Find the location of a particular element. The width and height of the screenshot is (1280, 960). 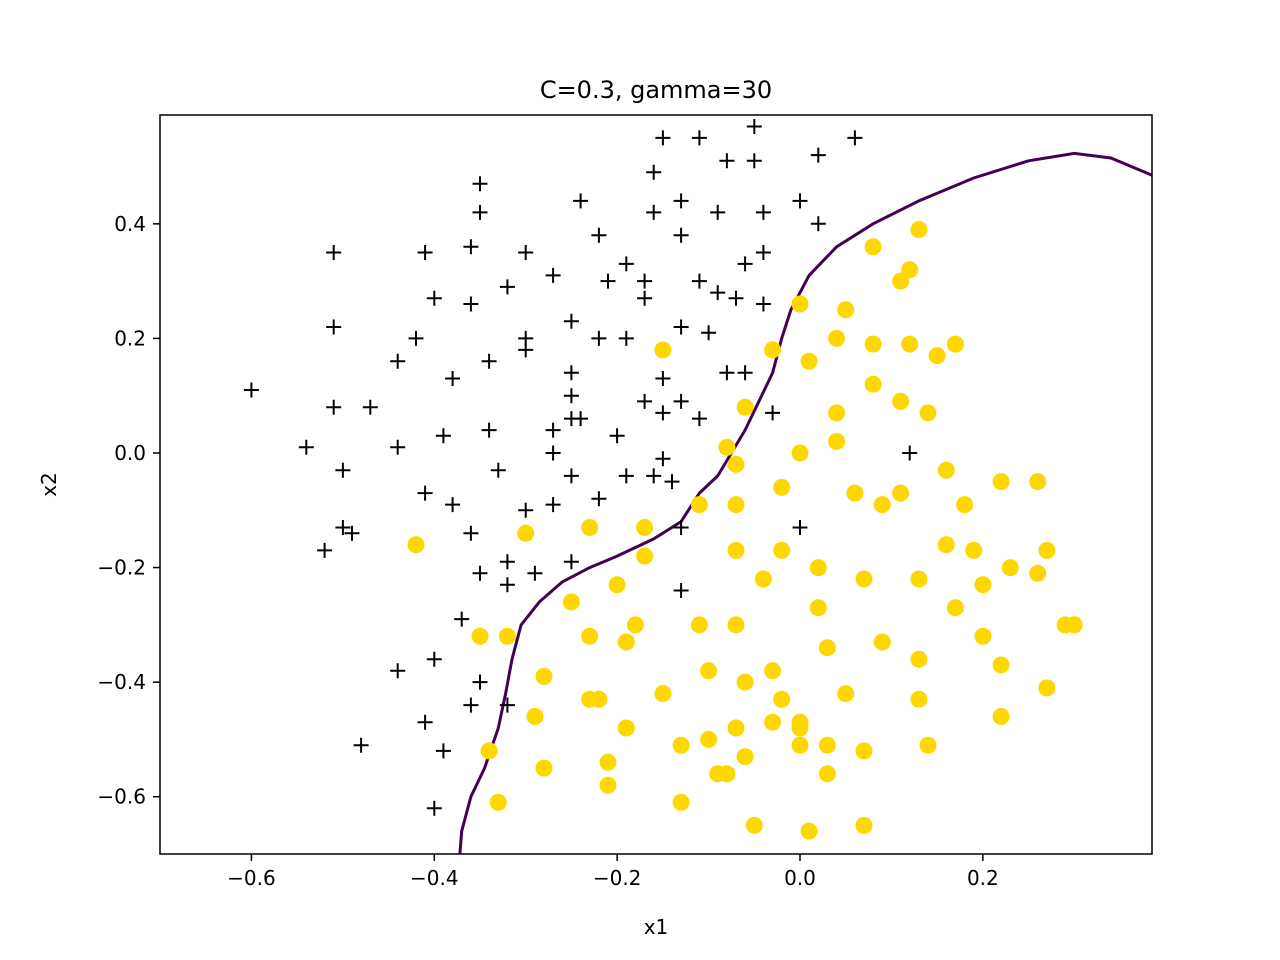

y-tick-label: 0.2 is located at coordinates (130, 338).